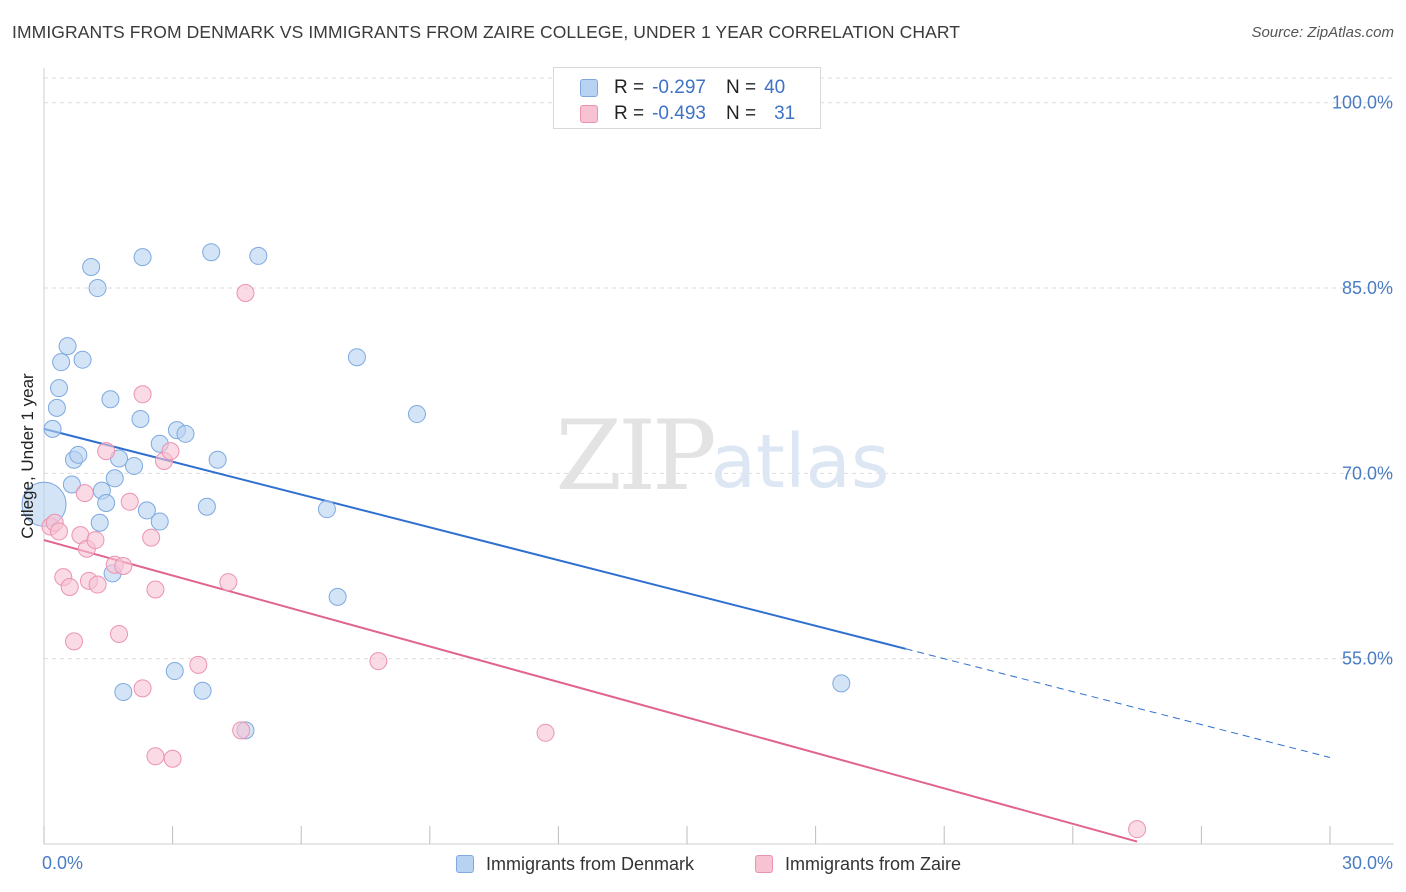 The height and width of the screenshot is (892, 1406). What do you see at coordinates (62, 863) in the screenshot?
I see `x-tick-label: 0.0%` at bounding box center [62, 863].